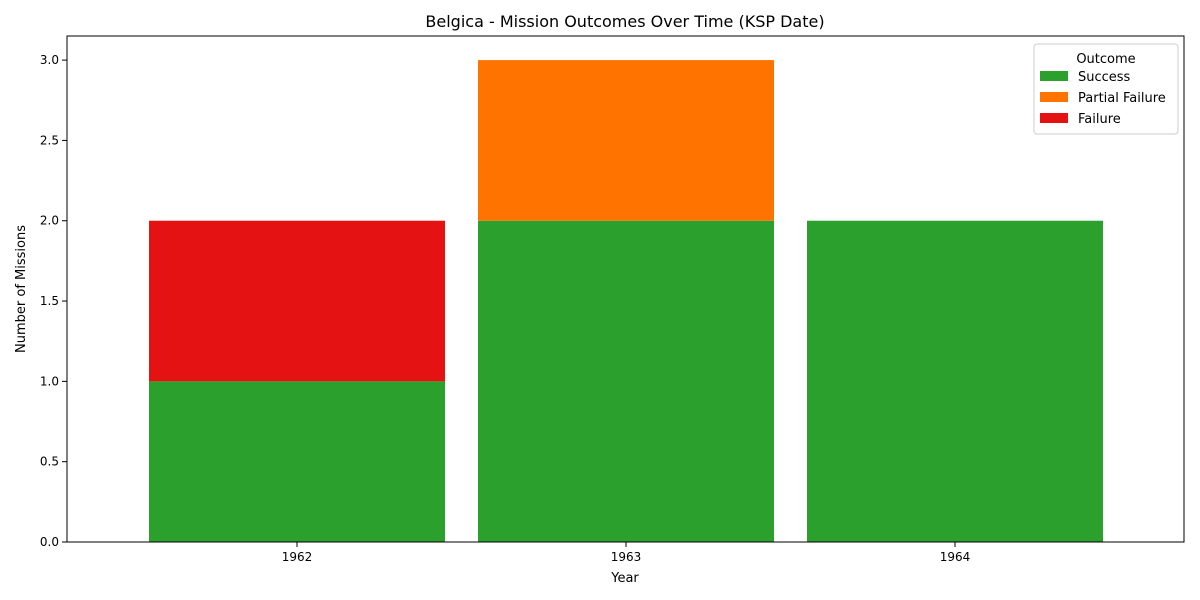 This screenshot has width=1200, height=600. I want to click on bar-failure-1962, so click(297, 301).